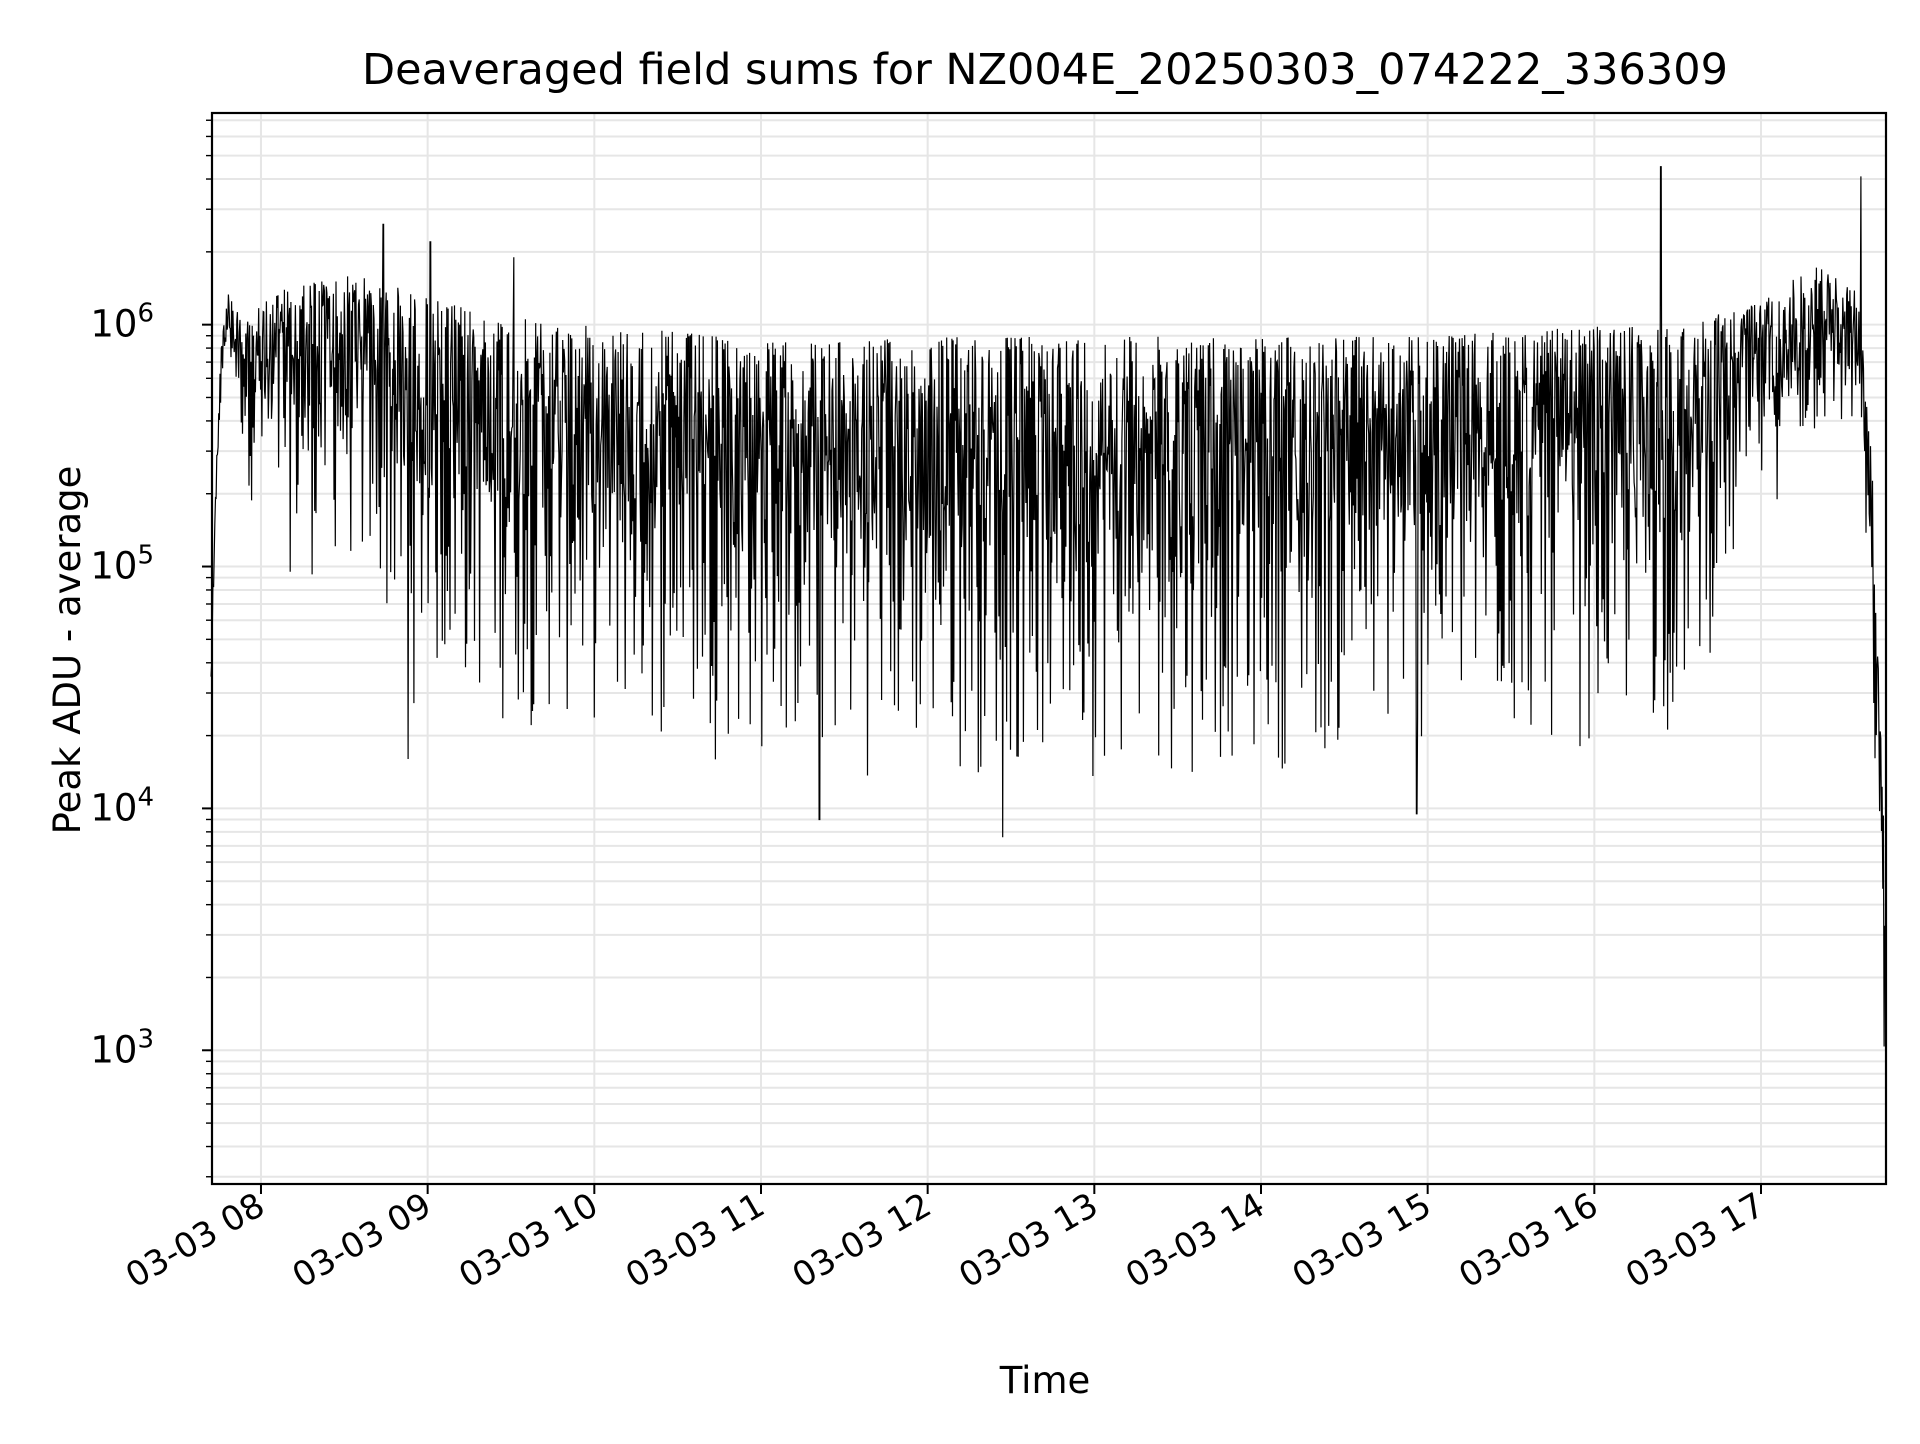 Image resolution: width=1920 pixels, height=1444 pixels. What do you see at coordinates (1528, 1240) in the screenshot?
I see `x-tick-label: 03-03 16` at bounding box center [1528, 1240].